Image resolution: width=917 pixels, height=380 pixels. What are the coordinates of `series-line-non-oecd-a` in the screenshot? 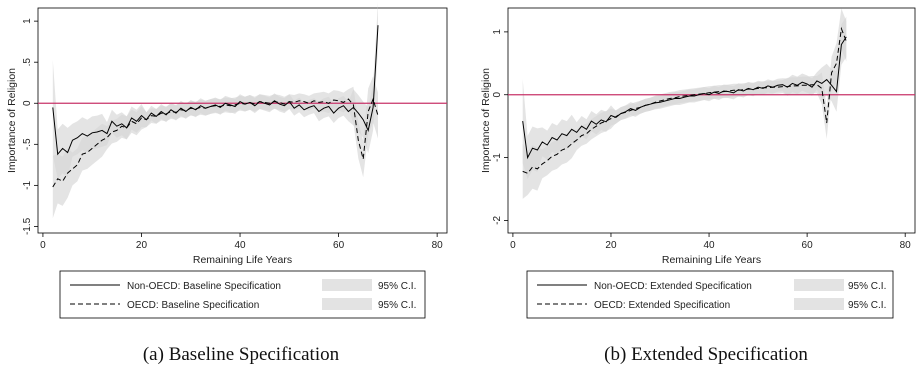 It's located at (215, 90).